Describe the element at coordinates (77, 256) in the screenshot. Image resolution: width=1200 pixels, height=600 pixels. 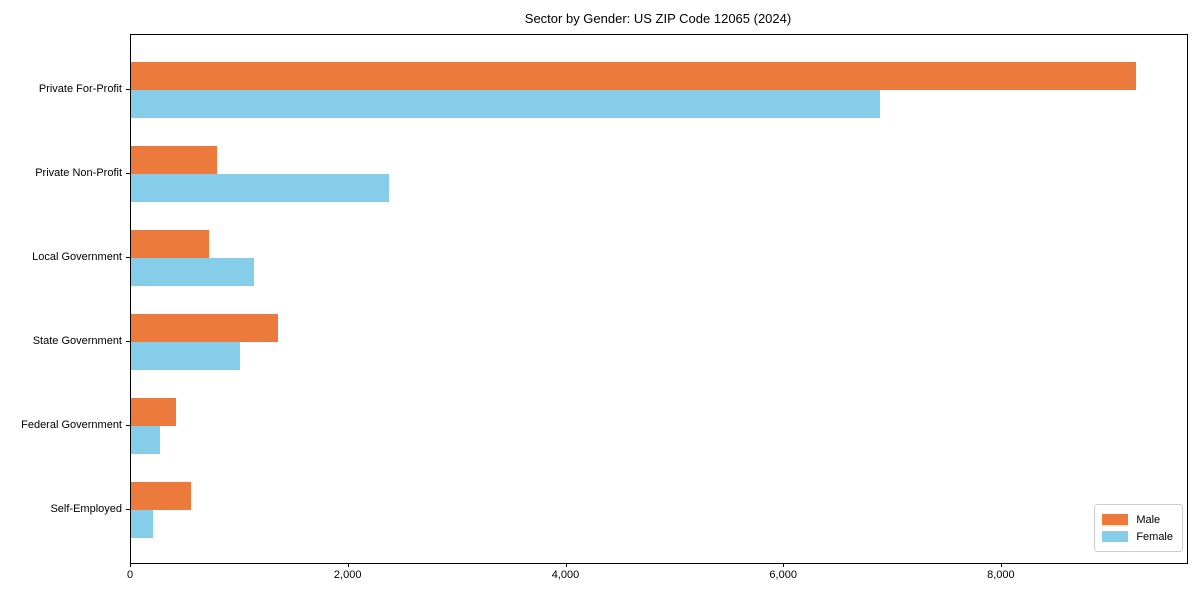
I see `y-tick-label-local-government: Local Government` at that location.